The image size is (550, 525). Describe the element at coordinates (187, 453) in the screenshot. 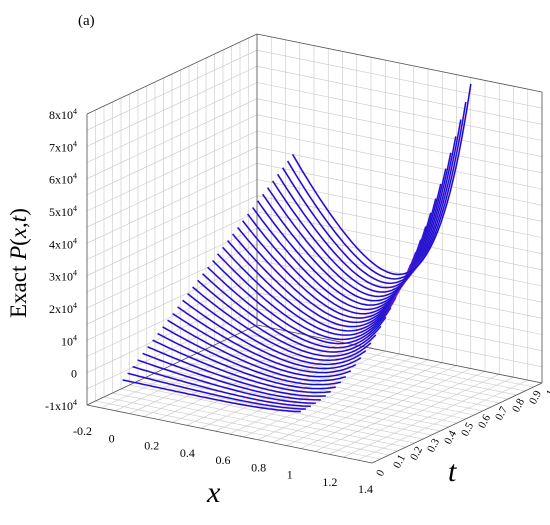

I see `x-tick-label: 0.4` at that location.